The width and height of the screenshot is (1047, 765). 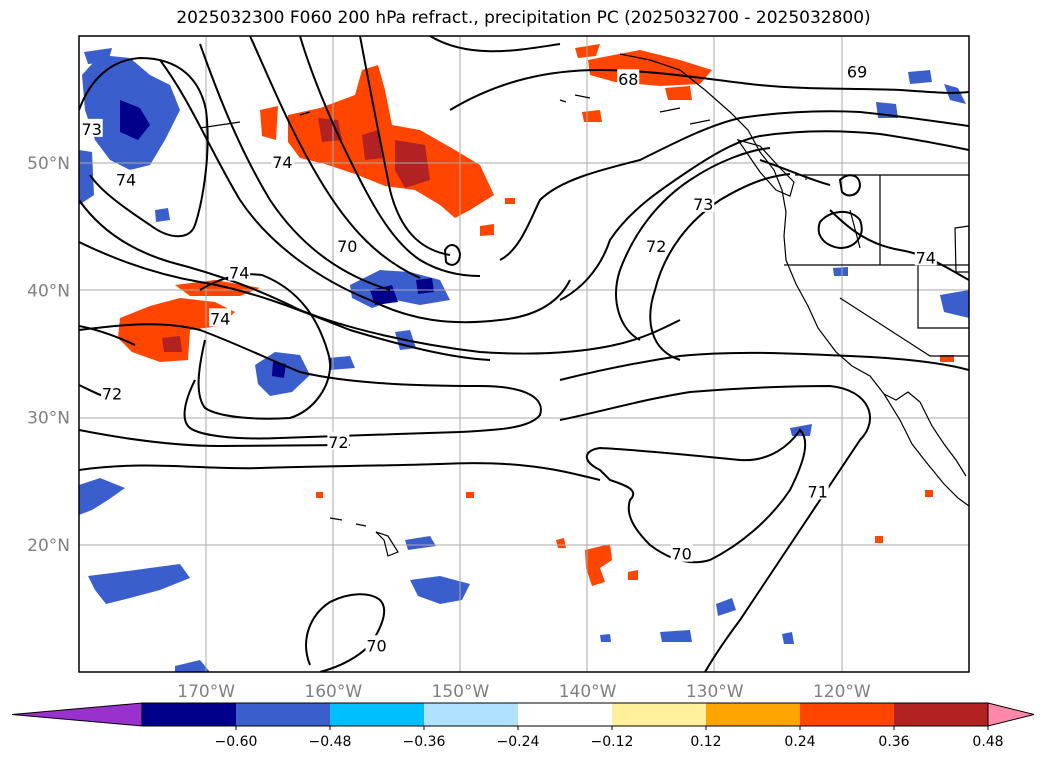 What do you see at coordinates (48, 546) in the screenshot?
I see `lat-label: 20°N` at bounding box center [48, 546].